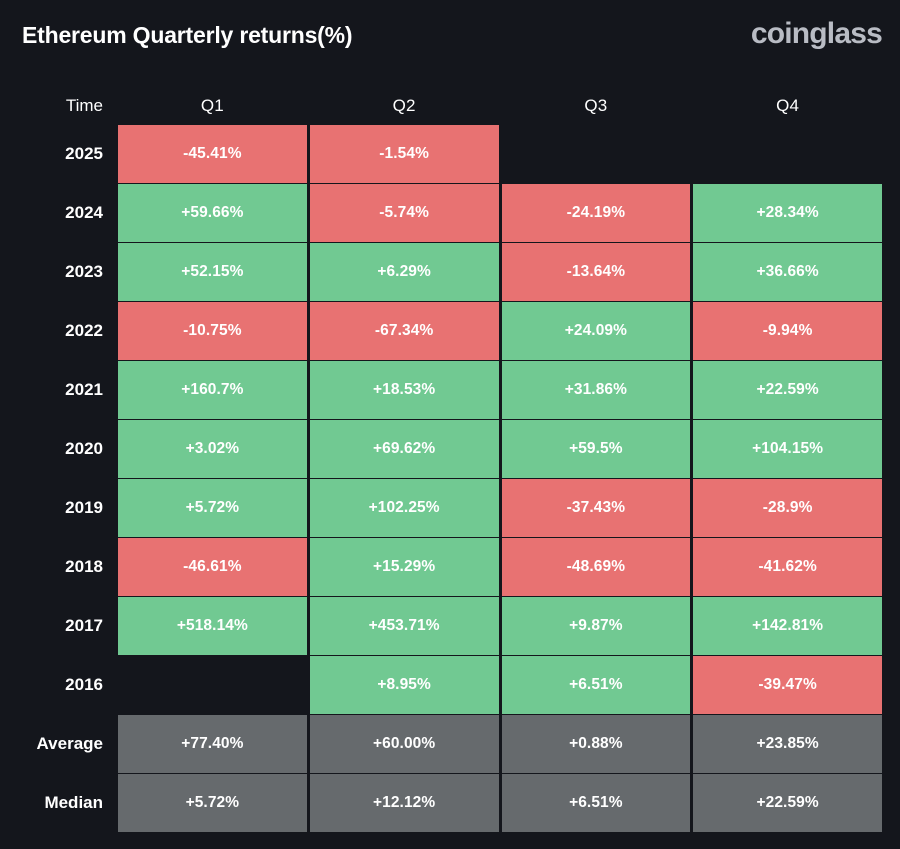 The image size is (900, 849). Describe the element at coordinates (596, 626) in the screenshot. I see `return-cell-2017-q3: +9.87%` at that location.